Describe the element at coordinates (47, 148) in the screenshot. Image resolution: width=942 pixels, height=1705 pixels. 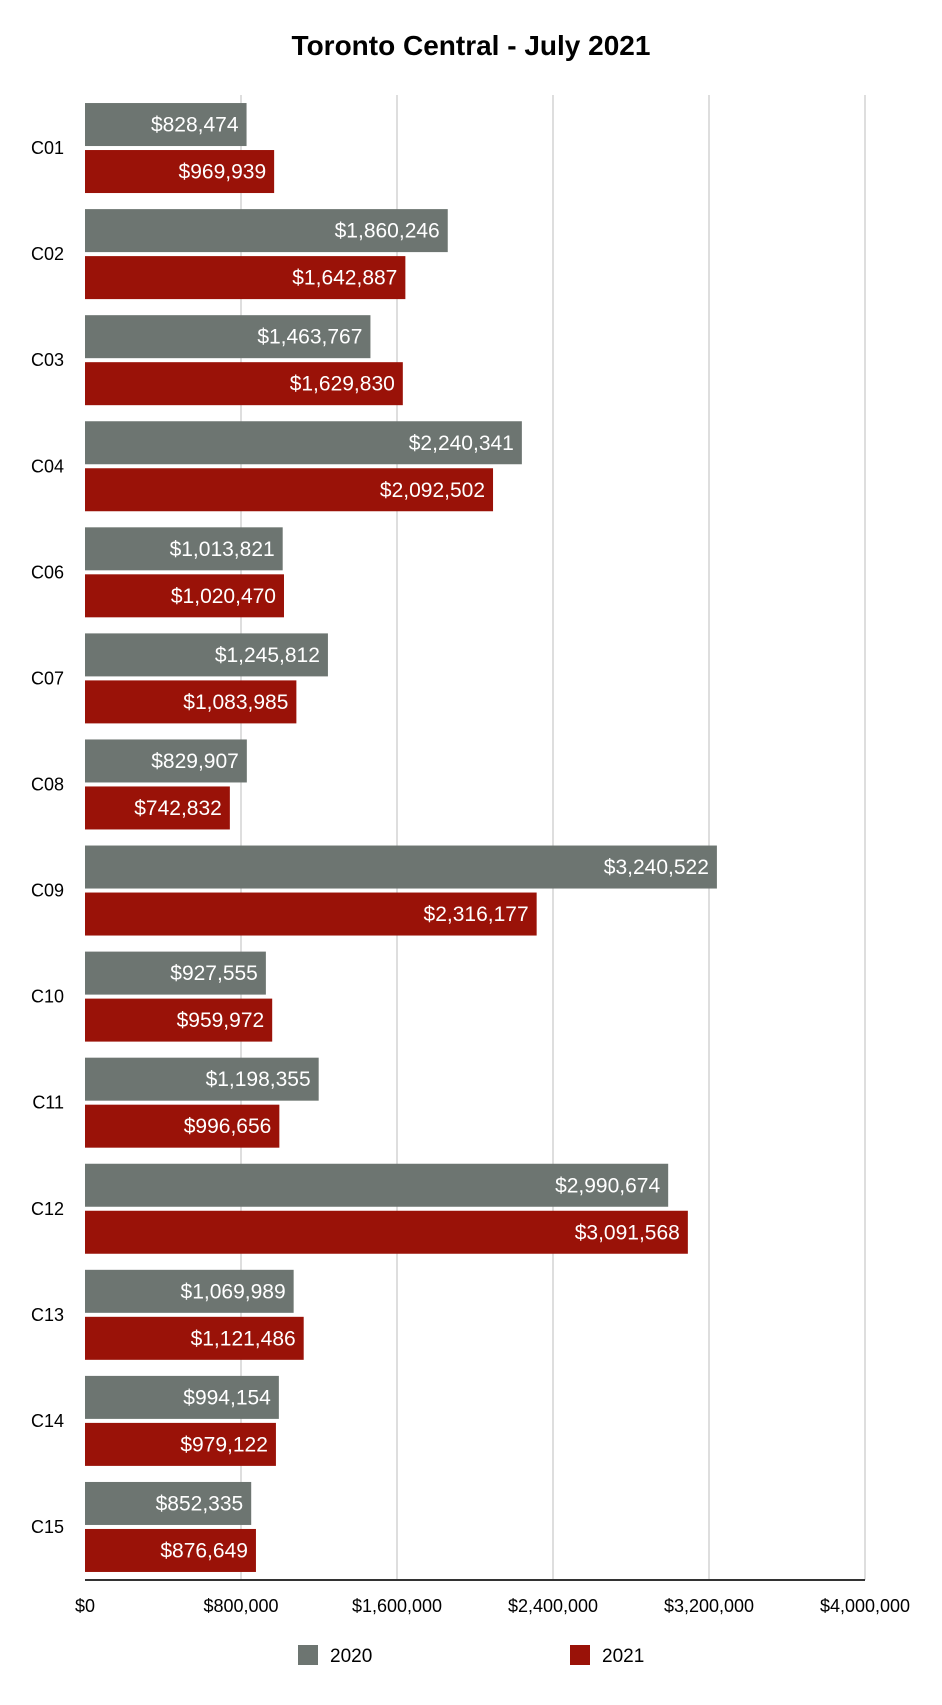
I see `y-category-label: C01` at that location.